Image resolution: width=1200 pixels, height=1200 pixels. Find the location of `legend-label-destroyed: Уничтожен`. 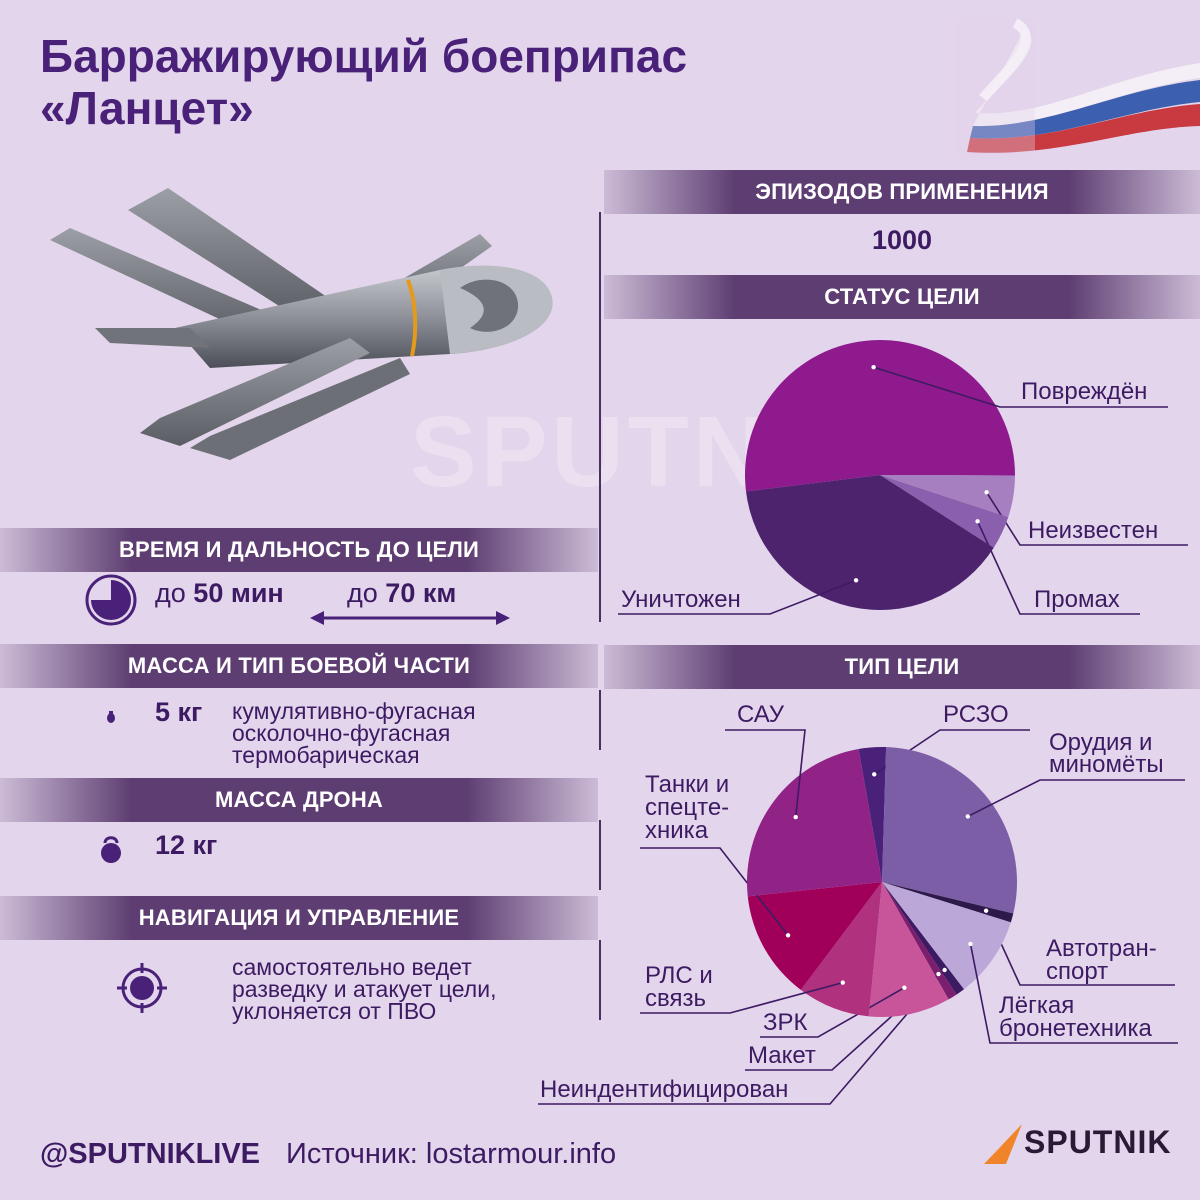

legend-label-destroyed: Уничтожен is located at coordinates (681, 599).